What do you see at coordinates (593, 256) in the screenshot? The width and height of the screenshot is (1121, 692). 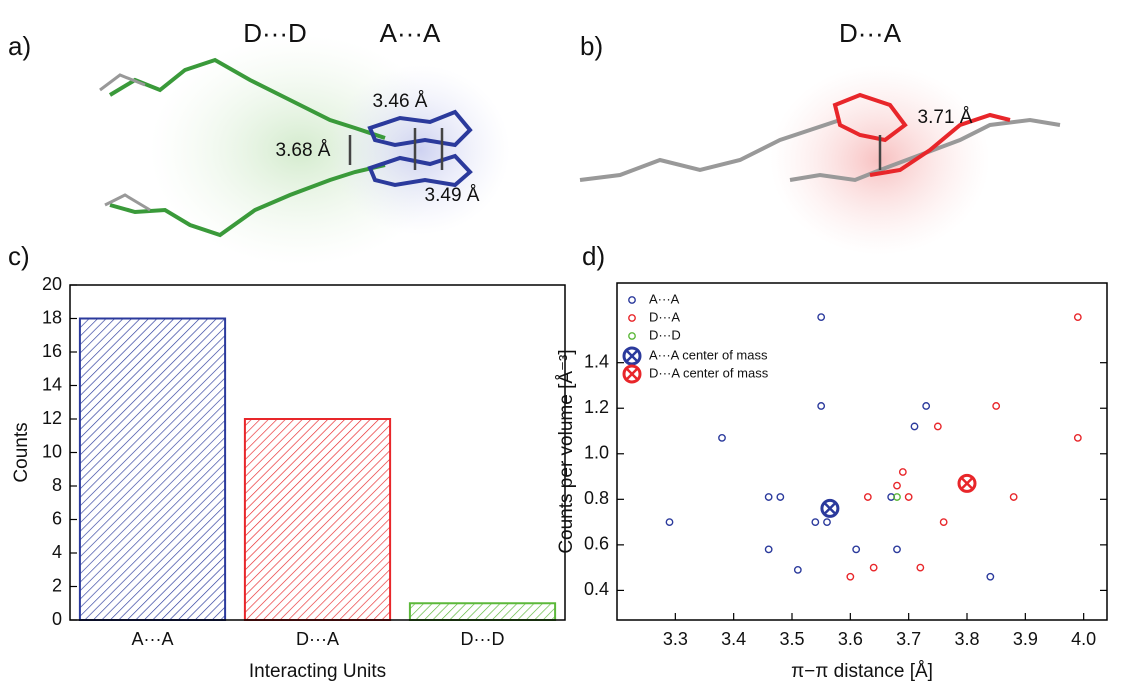 I see `panel-label: d)` at bounding box center [593, 256].